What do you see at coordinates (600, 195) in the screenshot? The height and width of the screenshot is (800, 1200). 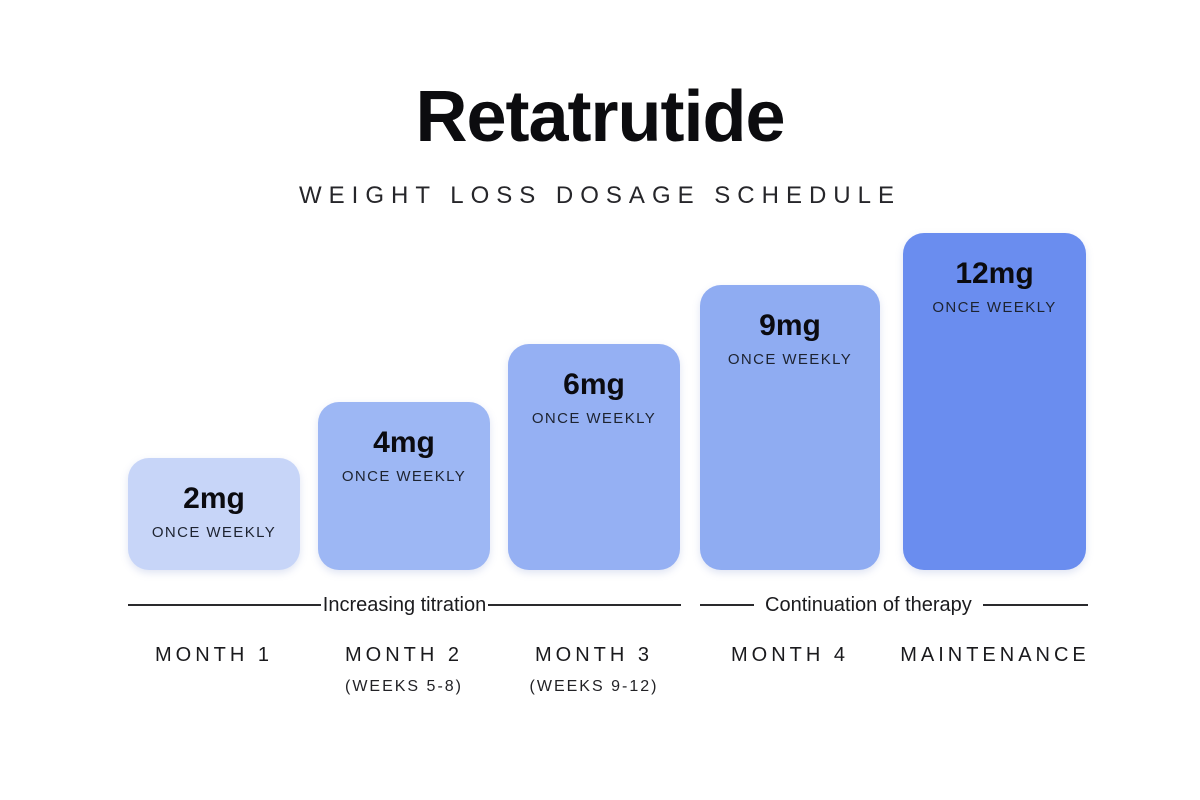 I see `page-subtitle: WEIGHT LOSS DOSAGE SCHEDULE` at bounding box center [600, 195].